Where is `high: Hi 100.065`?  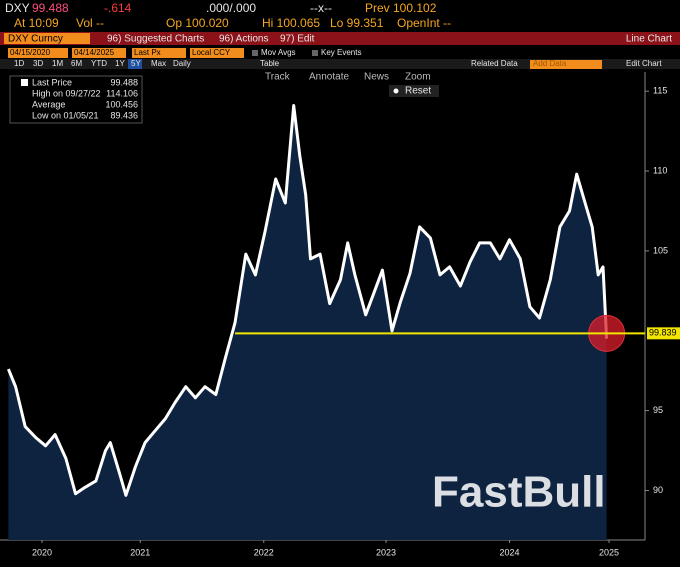
high: Hi 100.065 is located at coordinates (291, 23).